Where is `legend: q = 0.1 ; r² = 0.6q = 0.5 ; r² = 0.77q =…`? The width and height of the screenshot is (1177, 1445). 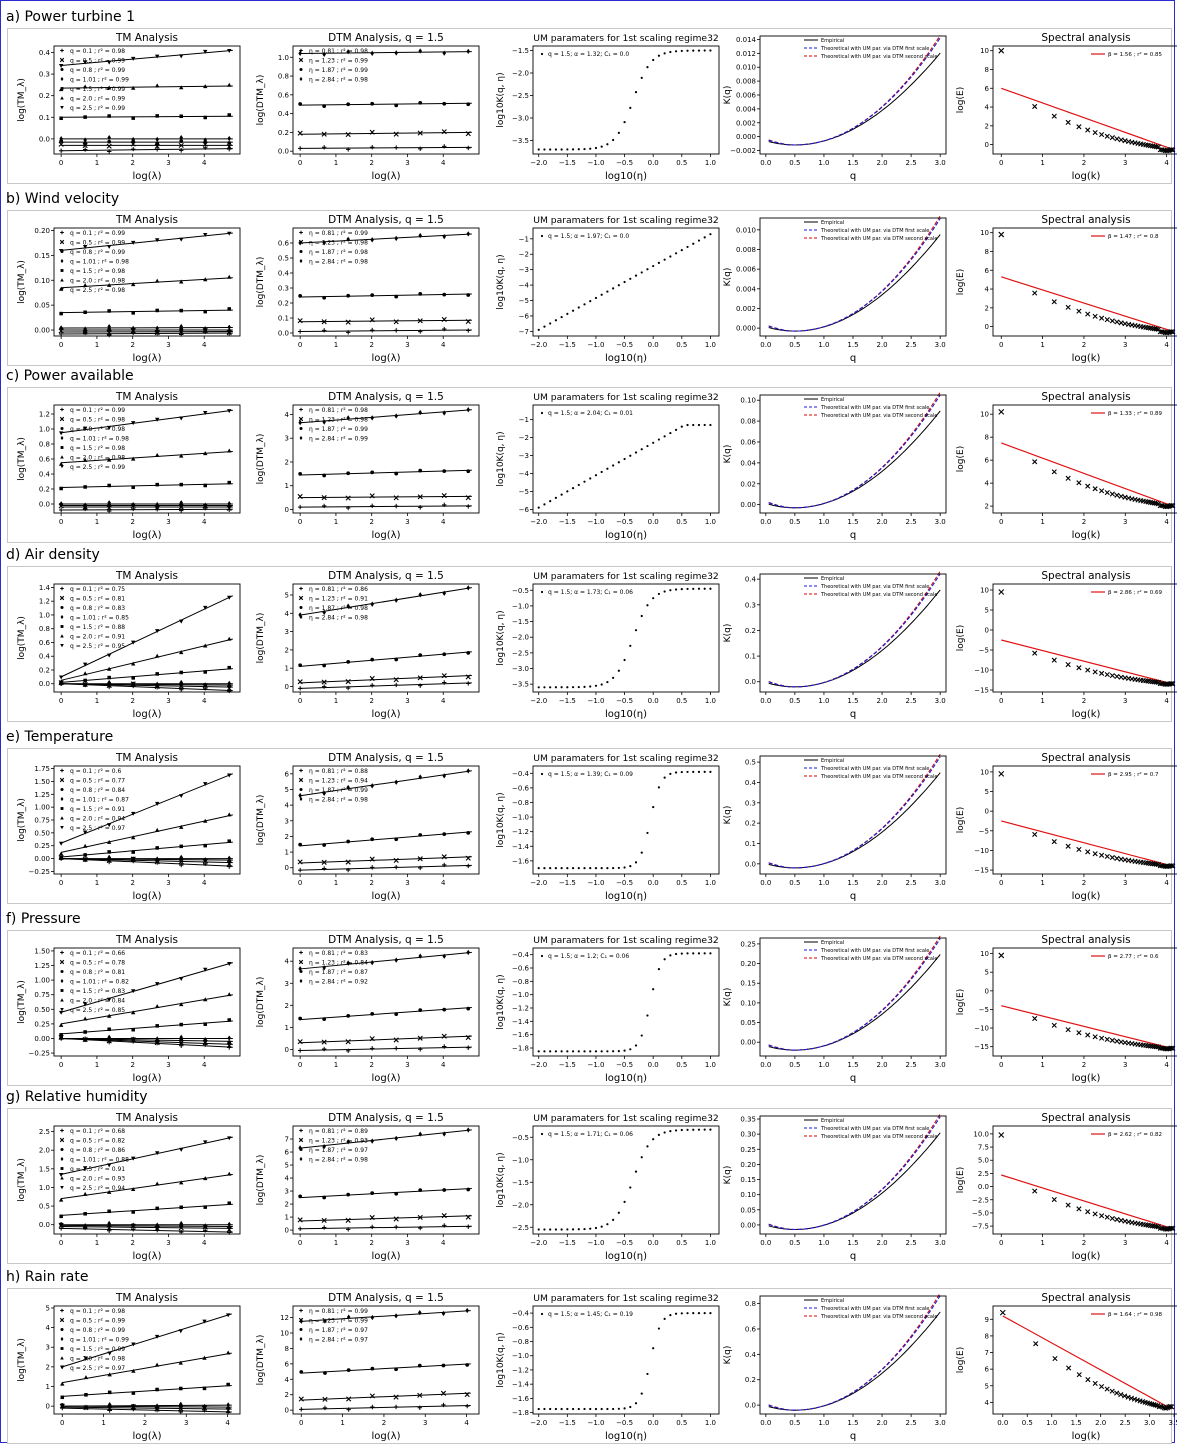 legend: q = 0.1 ; r² = 0.6q = 0.5 ; r² = 0.77q =… is located at coordinates (94, 800).